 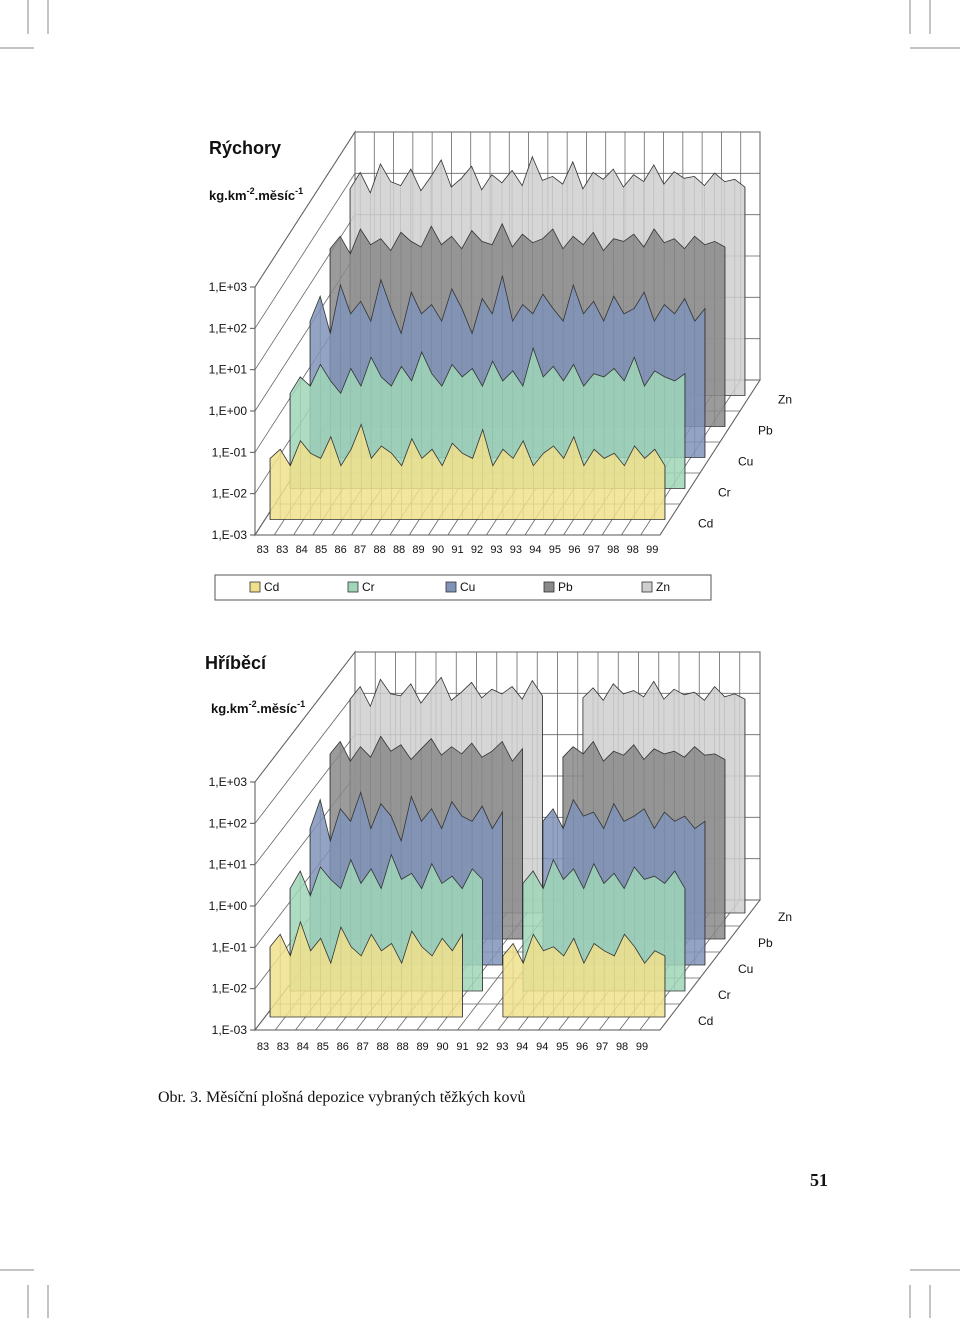 What do you see at coordinates (368, 587) in the screenshot?
I see `legend-label: Cr` at bounding box center [368, 587].